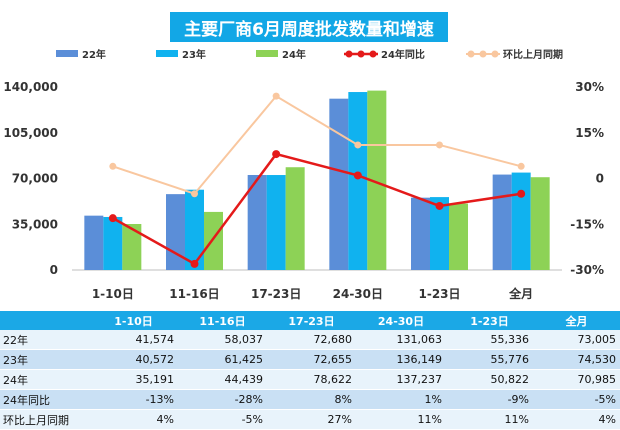 Image resolution: width=620 pixels, height=430 pixels. What do you see at coordinates (310, 55) in the screenshot?
I see `chart-legend: 22年 23年 24年 24年同比 环比上月同期` at bounding box center [310, 55].